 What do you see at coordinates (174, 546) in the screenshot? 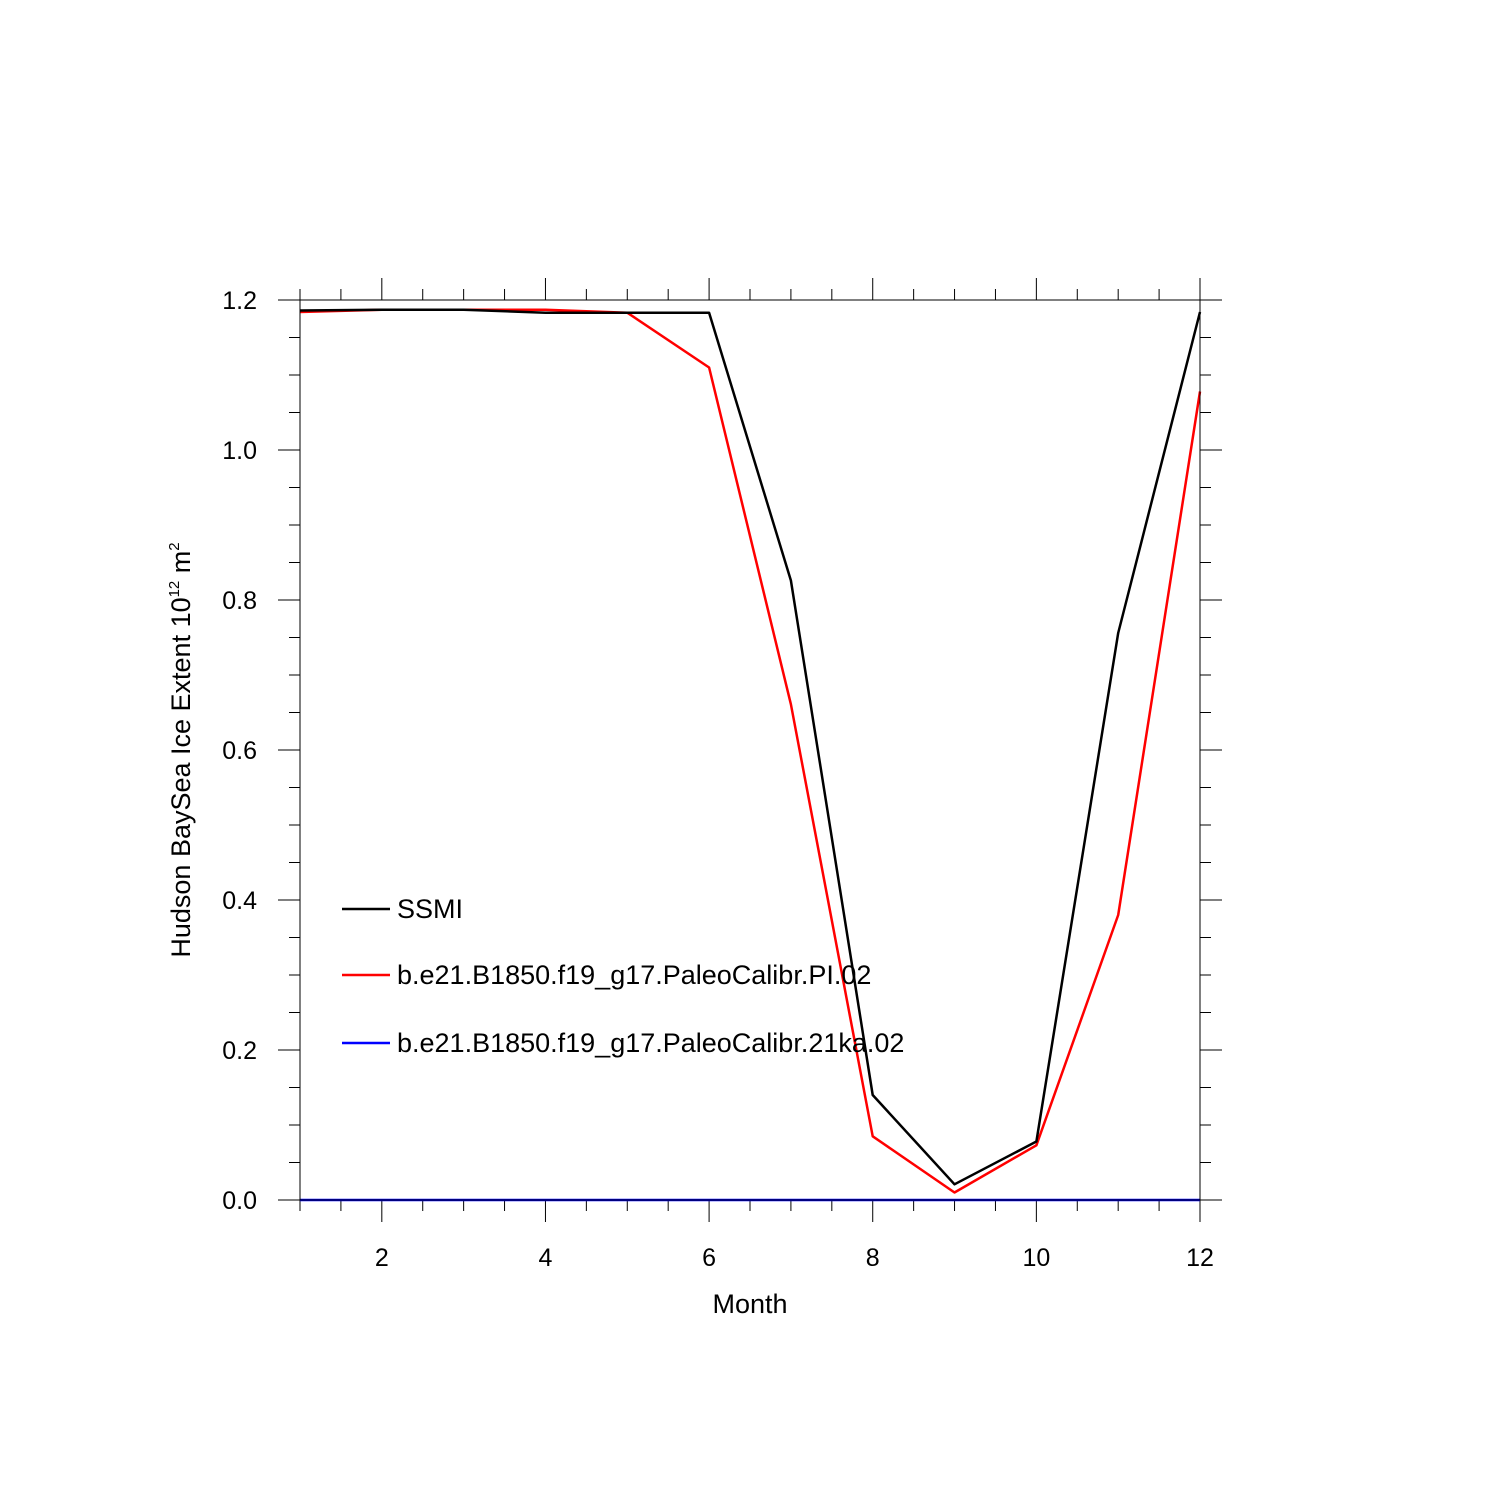
I see `y-axis-title-unit-exponent: 2` at bounding box center [174, 546].